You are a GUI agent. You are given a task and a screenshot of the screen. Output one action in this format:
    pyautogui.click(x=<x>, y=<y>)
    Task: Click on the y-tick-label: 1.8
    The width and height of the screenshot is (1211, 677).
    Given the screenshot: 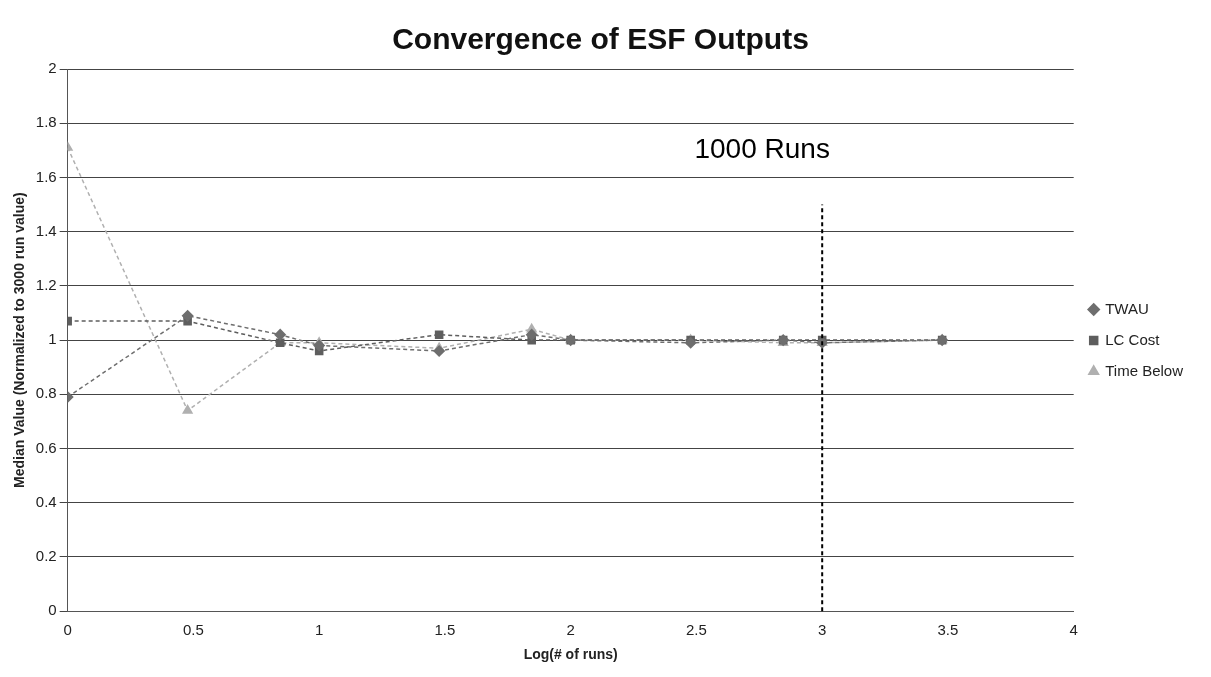 What is the action you would take?
    pyautogui.click(x=46, y=122)
    